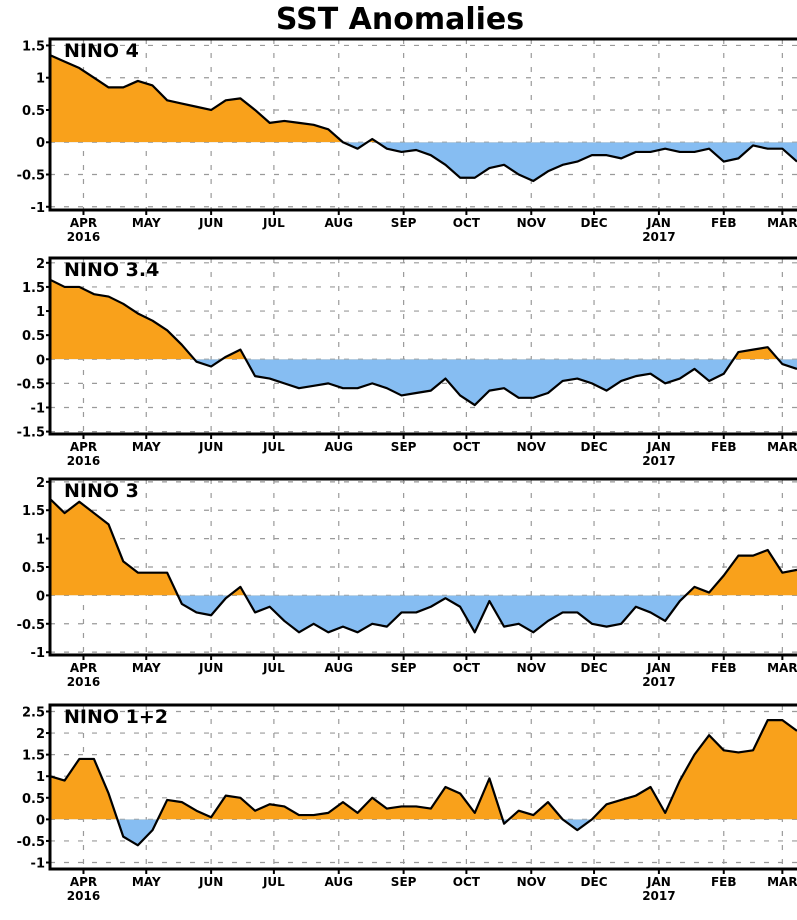 Image resolution: width=797 pixels, height=920 pixels. I want to click on panel-label: NINO 1+2, so click(116, 717).